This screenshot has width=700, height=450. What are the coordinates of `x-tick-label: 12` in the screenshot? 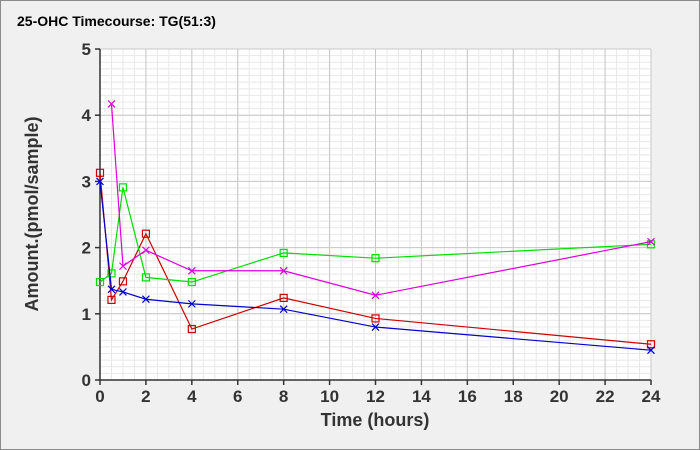 It's located at (375, 396).